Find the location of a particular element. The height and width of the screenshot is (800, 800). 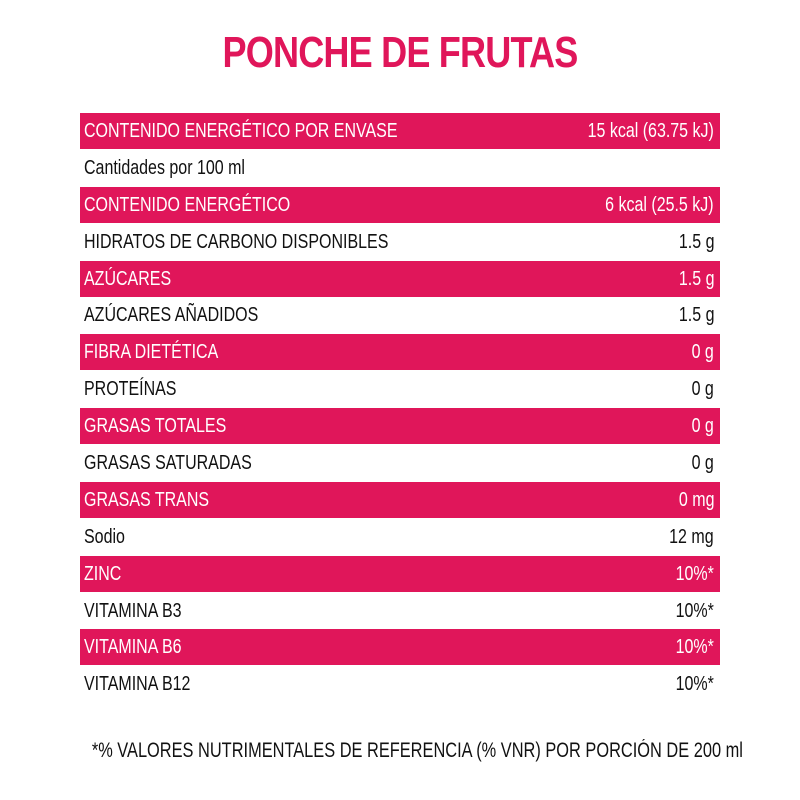

row-label: GRASAS TOTALES is located at coordinates (155, 426).